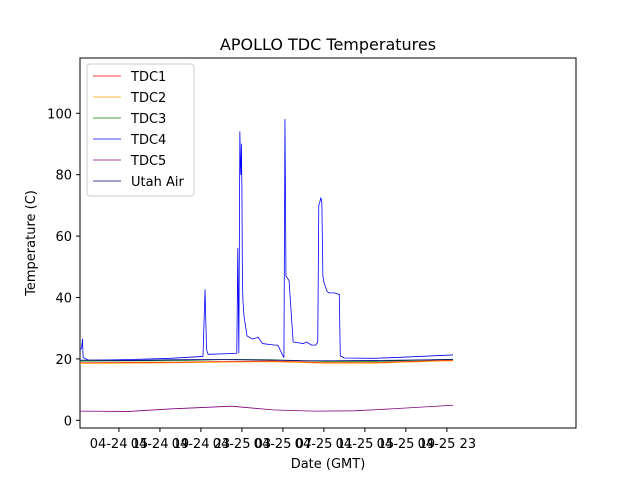 The width and height of the screenshot is (640, 480). I want to click on legend-label: TDC2, so click(148, 98).